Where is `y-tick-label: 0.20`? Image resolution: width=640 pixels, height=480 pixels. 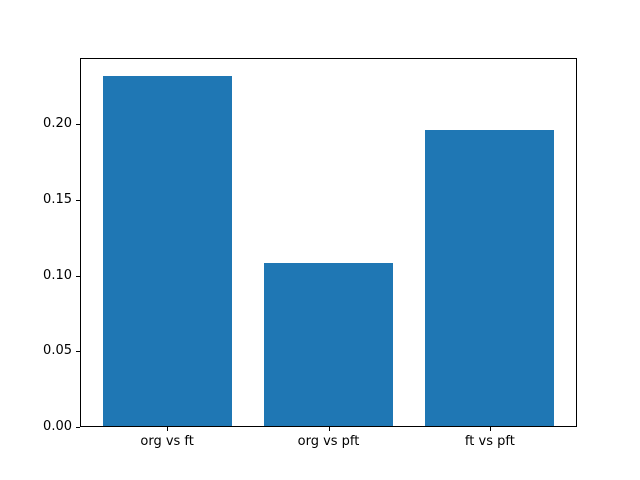
y-tick-label: 0.20 is located at coordinates (57, 124).